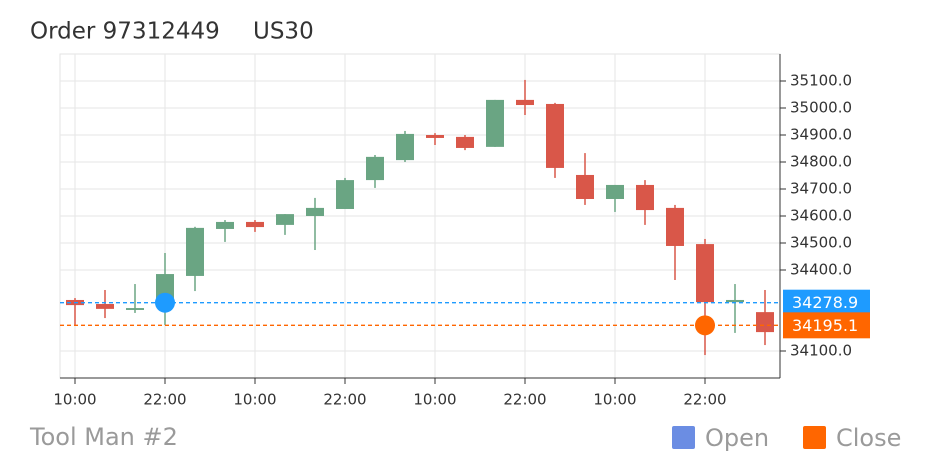  I want to click on chart-subtitle: US30, so click(283, 32).